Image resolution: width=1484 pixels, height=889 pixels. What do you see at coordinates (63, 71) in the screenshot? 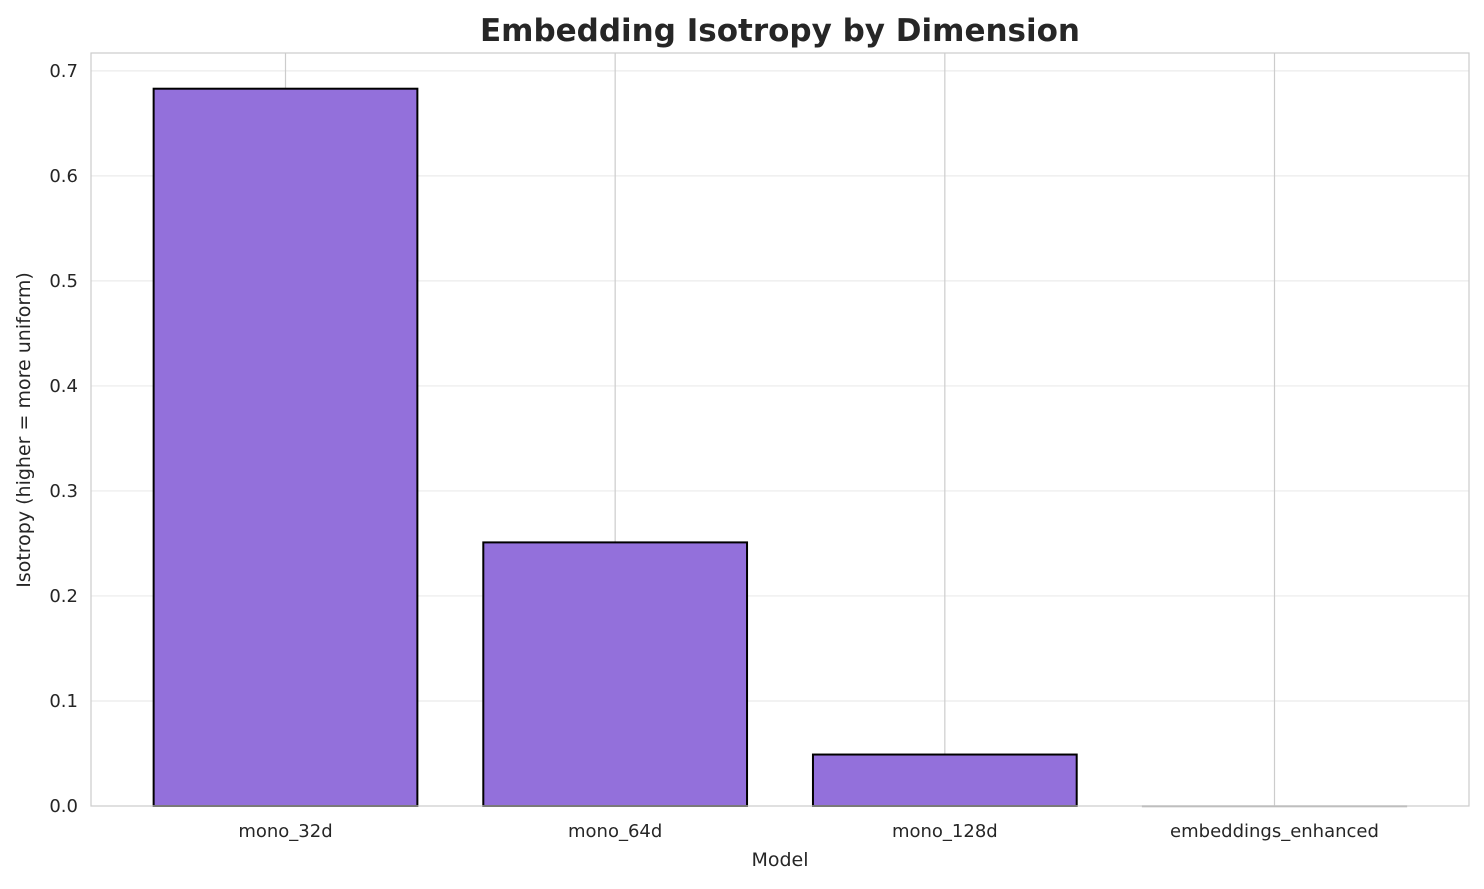
I see `y-tick-label: 0.7` at bounding box center [63, 71].